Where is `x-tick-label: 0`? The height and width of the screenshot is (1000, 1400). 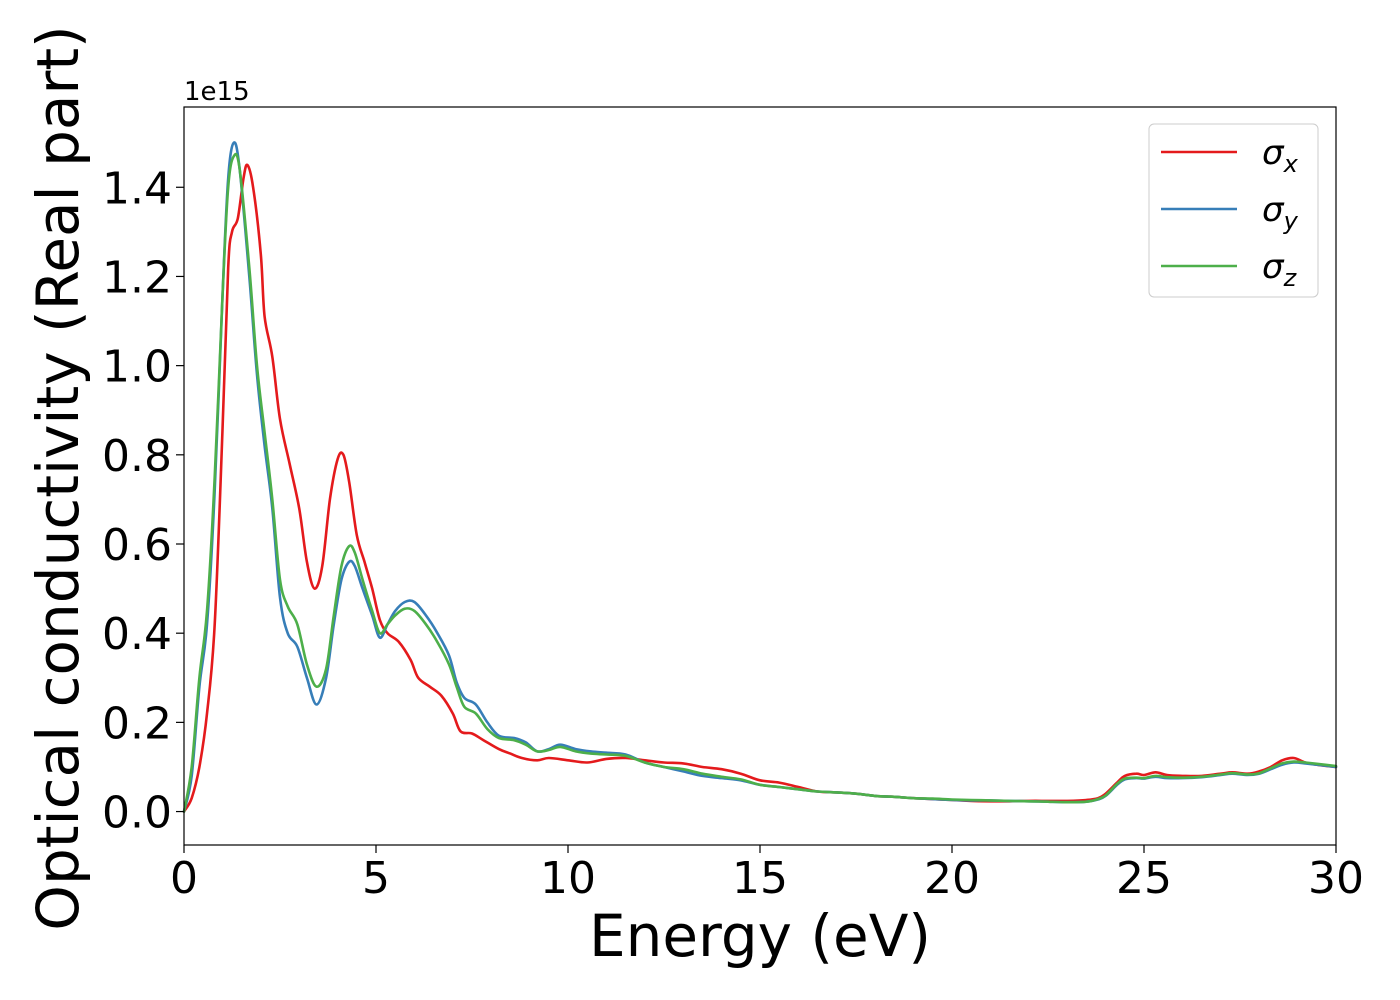
x-tick-label: 0 is located at coordinates (184, 878).